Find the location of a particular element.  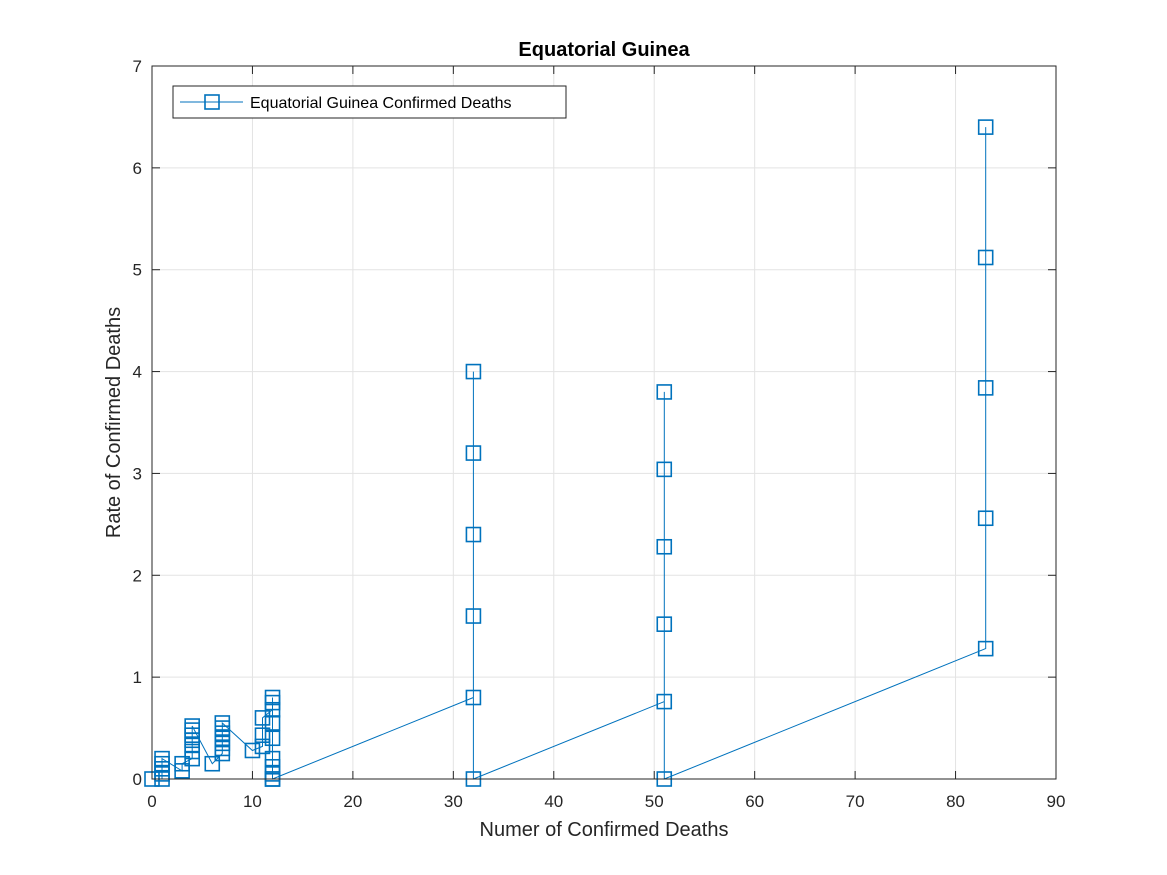

y-tick-label: 3 is located at coordinates (137, 473).